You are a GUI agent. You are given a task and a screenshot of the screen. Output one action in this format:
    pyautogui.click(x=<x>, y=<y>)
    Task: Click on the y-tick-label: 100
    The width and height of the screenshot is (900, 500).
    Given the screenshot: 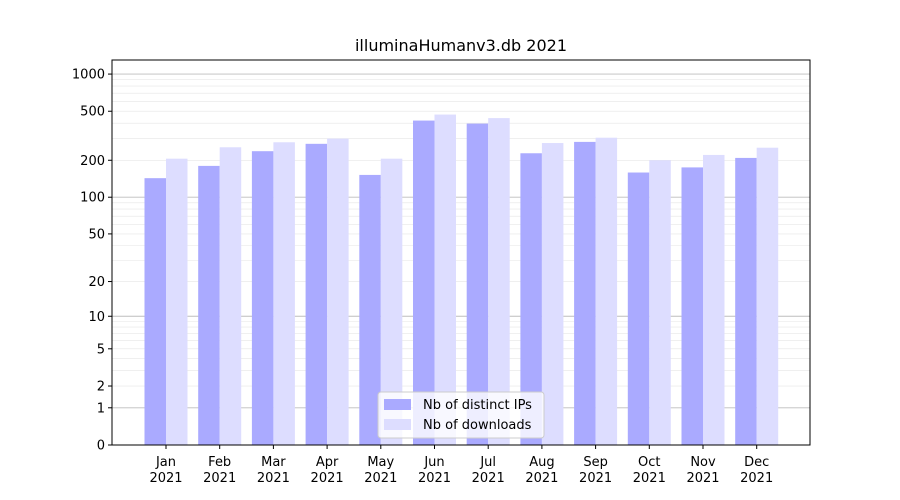 What is the action you would take?
    pyautogui.click(x=92, y=198)
    